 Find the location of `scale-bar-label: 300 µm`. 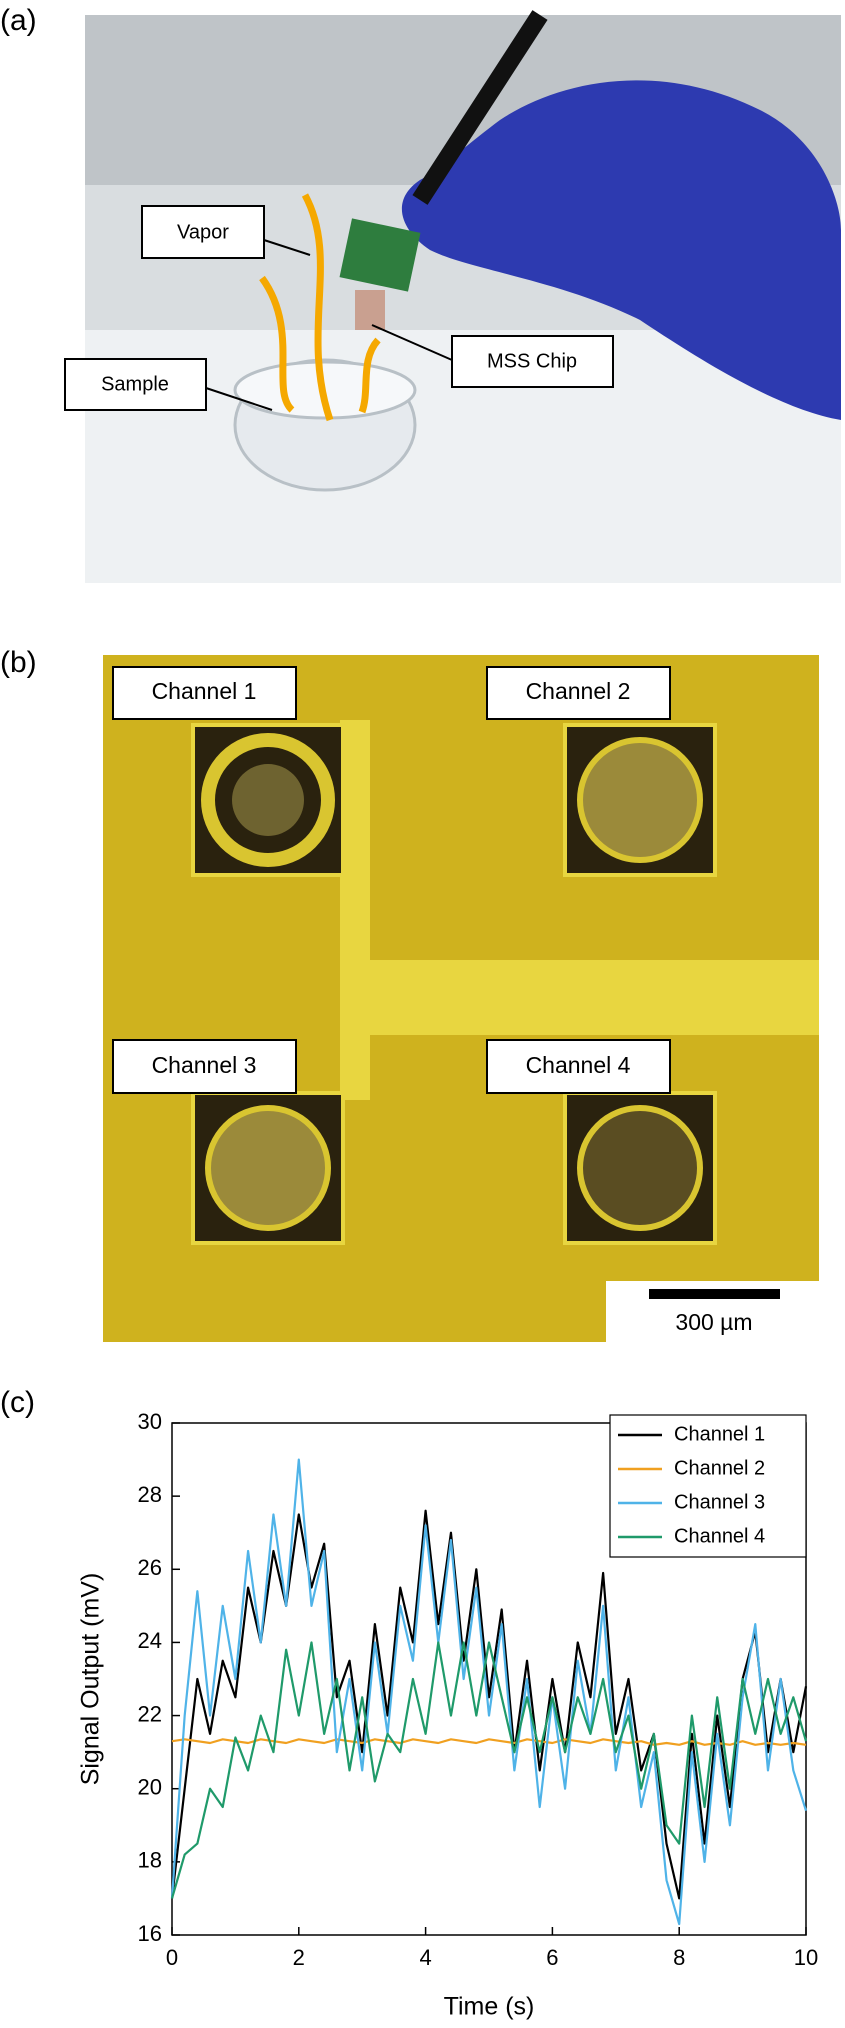

scale-bar-label: 300 µm is located at coordinates (713, 1322).